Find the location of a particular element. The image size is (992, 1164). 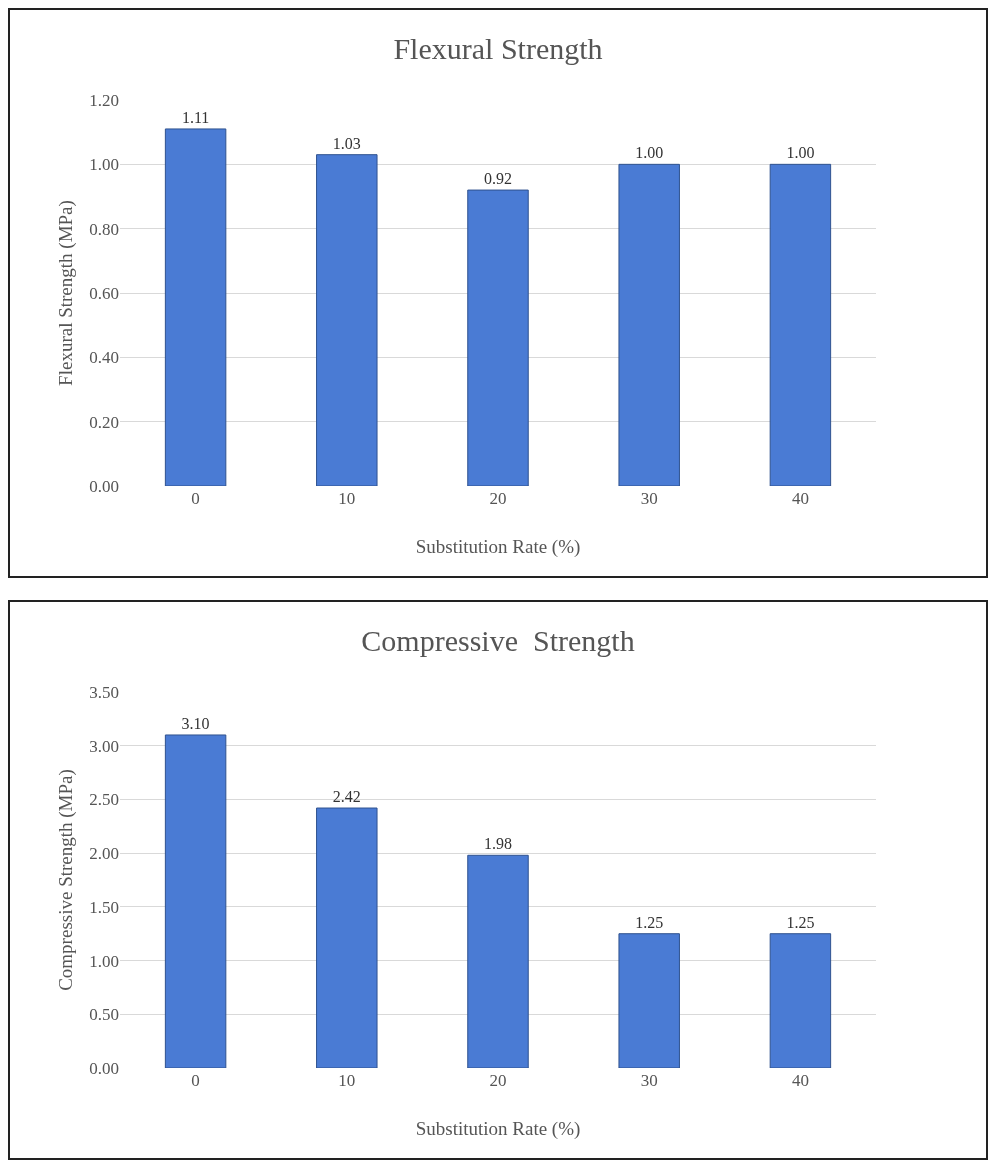

y-tick-label: 2.50 is located at coordinates (104, 800).